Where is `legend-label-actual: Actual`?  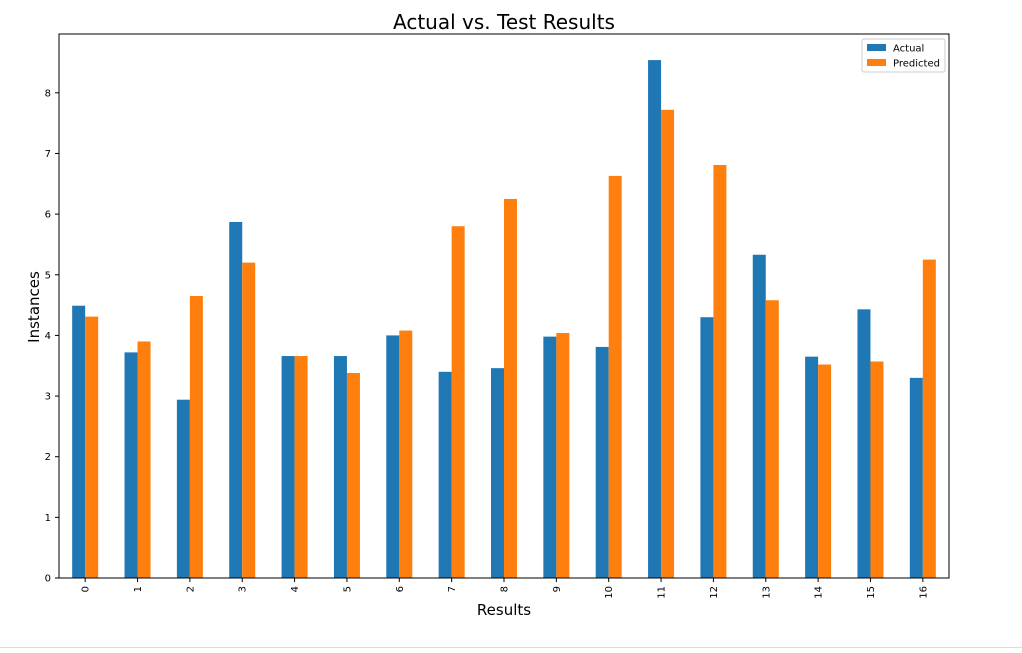
legend-label-actual: Actual is located at coordinates (908, 49).